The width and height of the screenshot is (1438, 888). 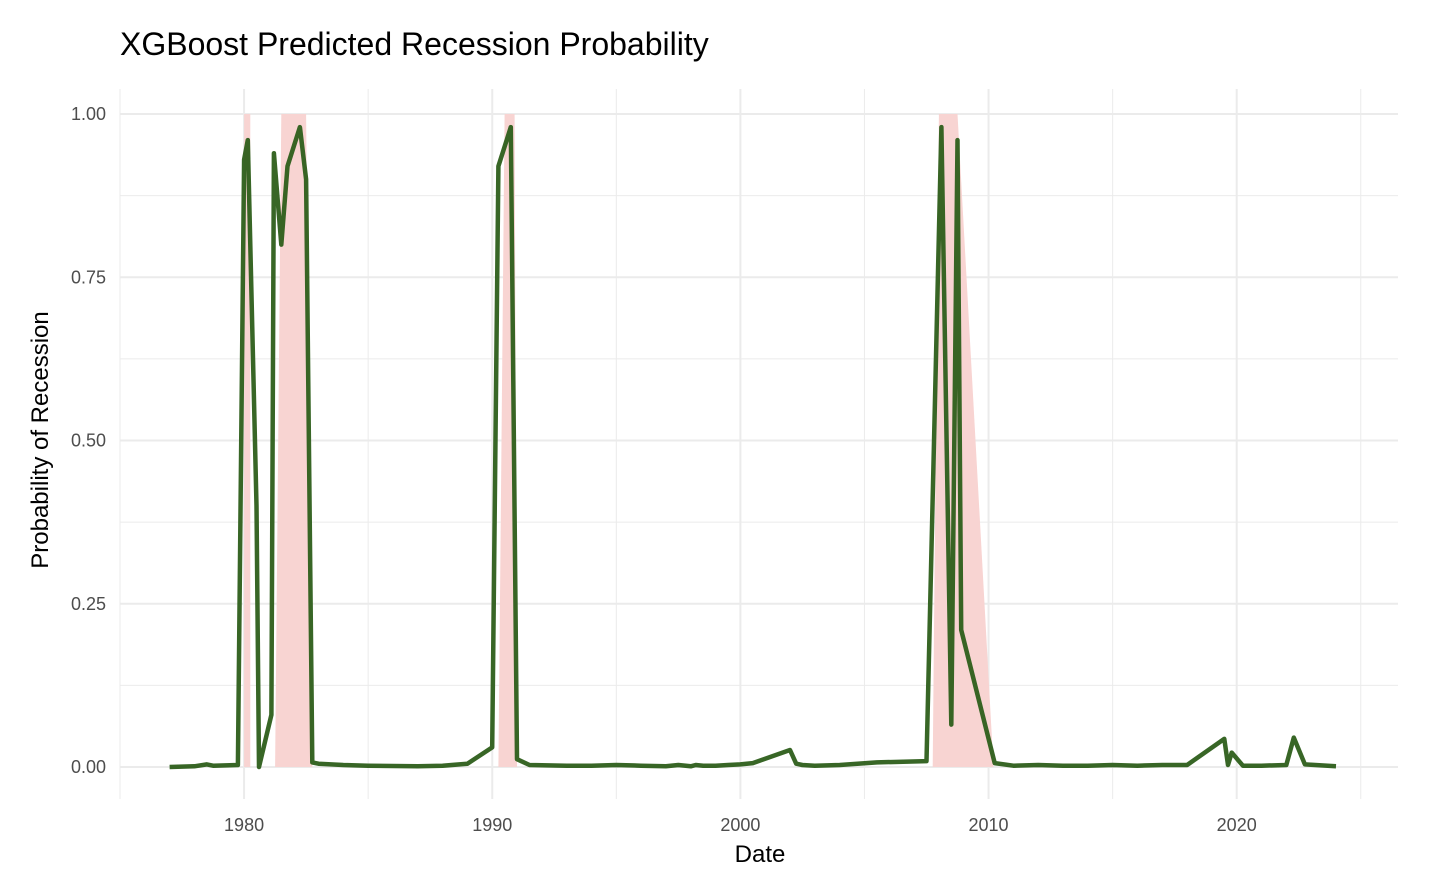 I want to click on x-tick-label: 1980, so click(x=244, y=825).